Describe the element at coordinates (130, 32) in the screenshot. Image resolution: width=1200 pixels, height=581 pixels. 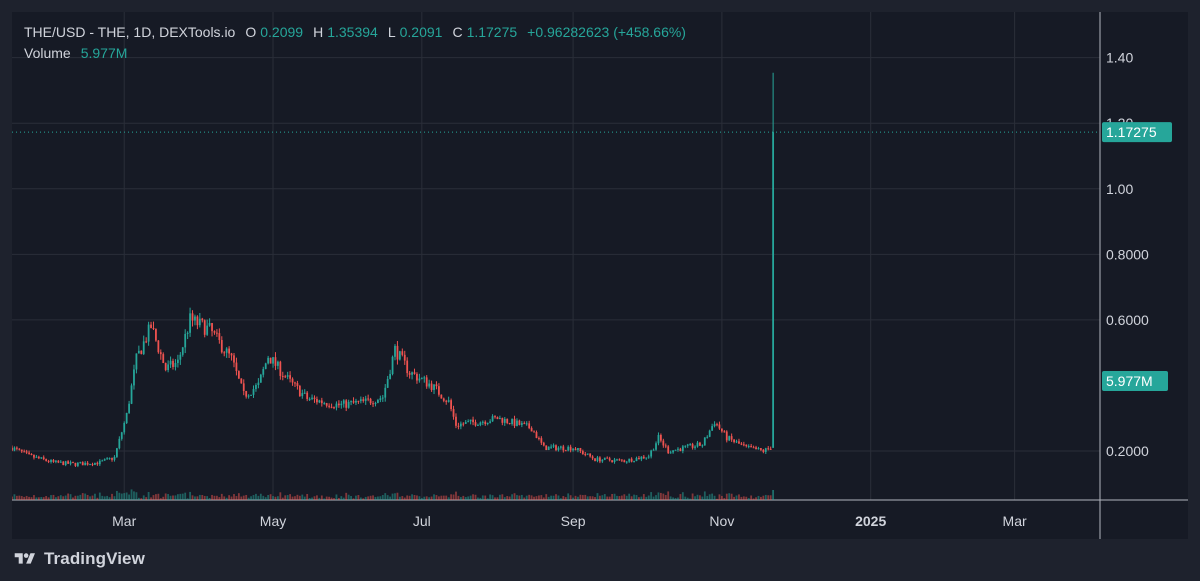
I see `symbol-title: THE/USD - THE, 1D, DEXTools.io` at that location.